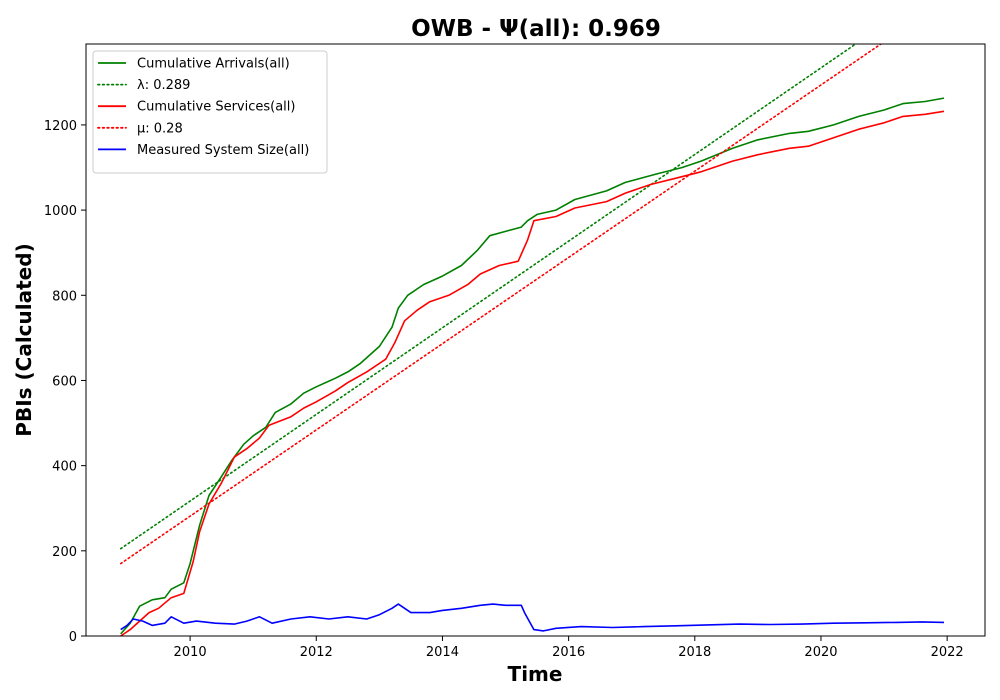 Image resolution: width=1000 pixels, height=700 pixels. Describe the element at coordinates (213, 64) in the screenshot. I see `legend-entry: Cumulative Arrivals(all)` at that location.